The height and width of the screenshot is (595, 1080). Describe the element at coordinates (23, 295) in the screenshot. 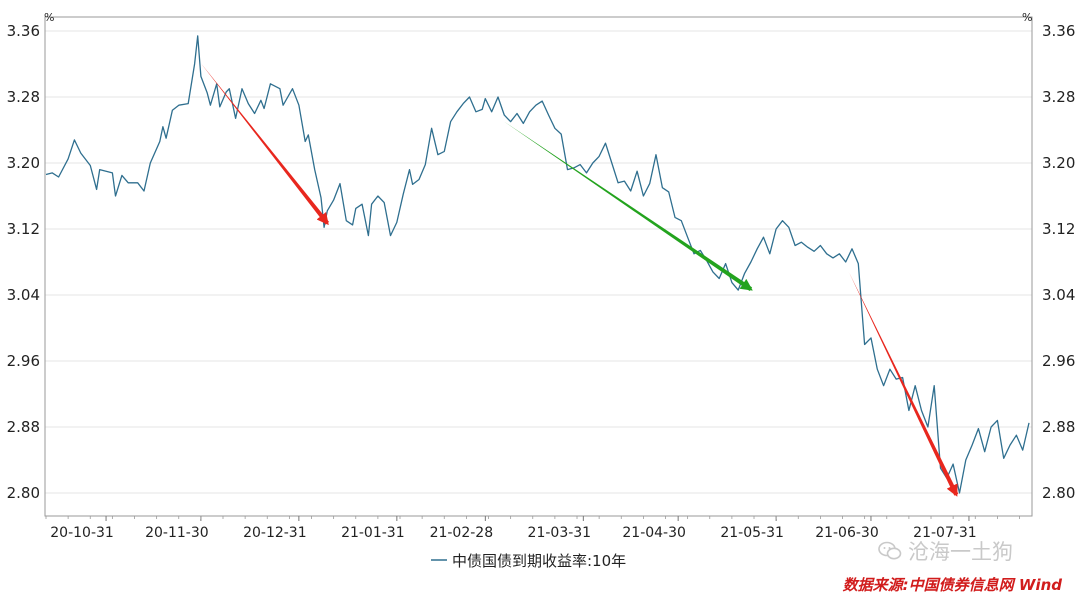

I see `y-tick-label-left: 3.04` at that location.